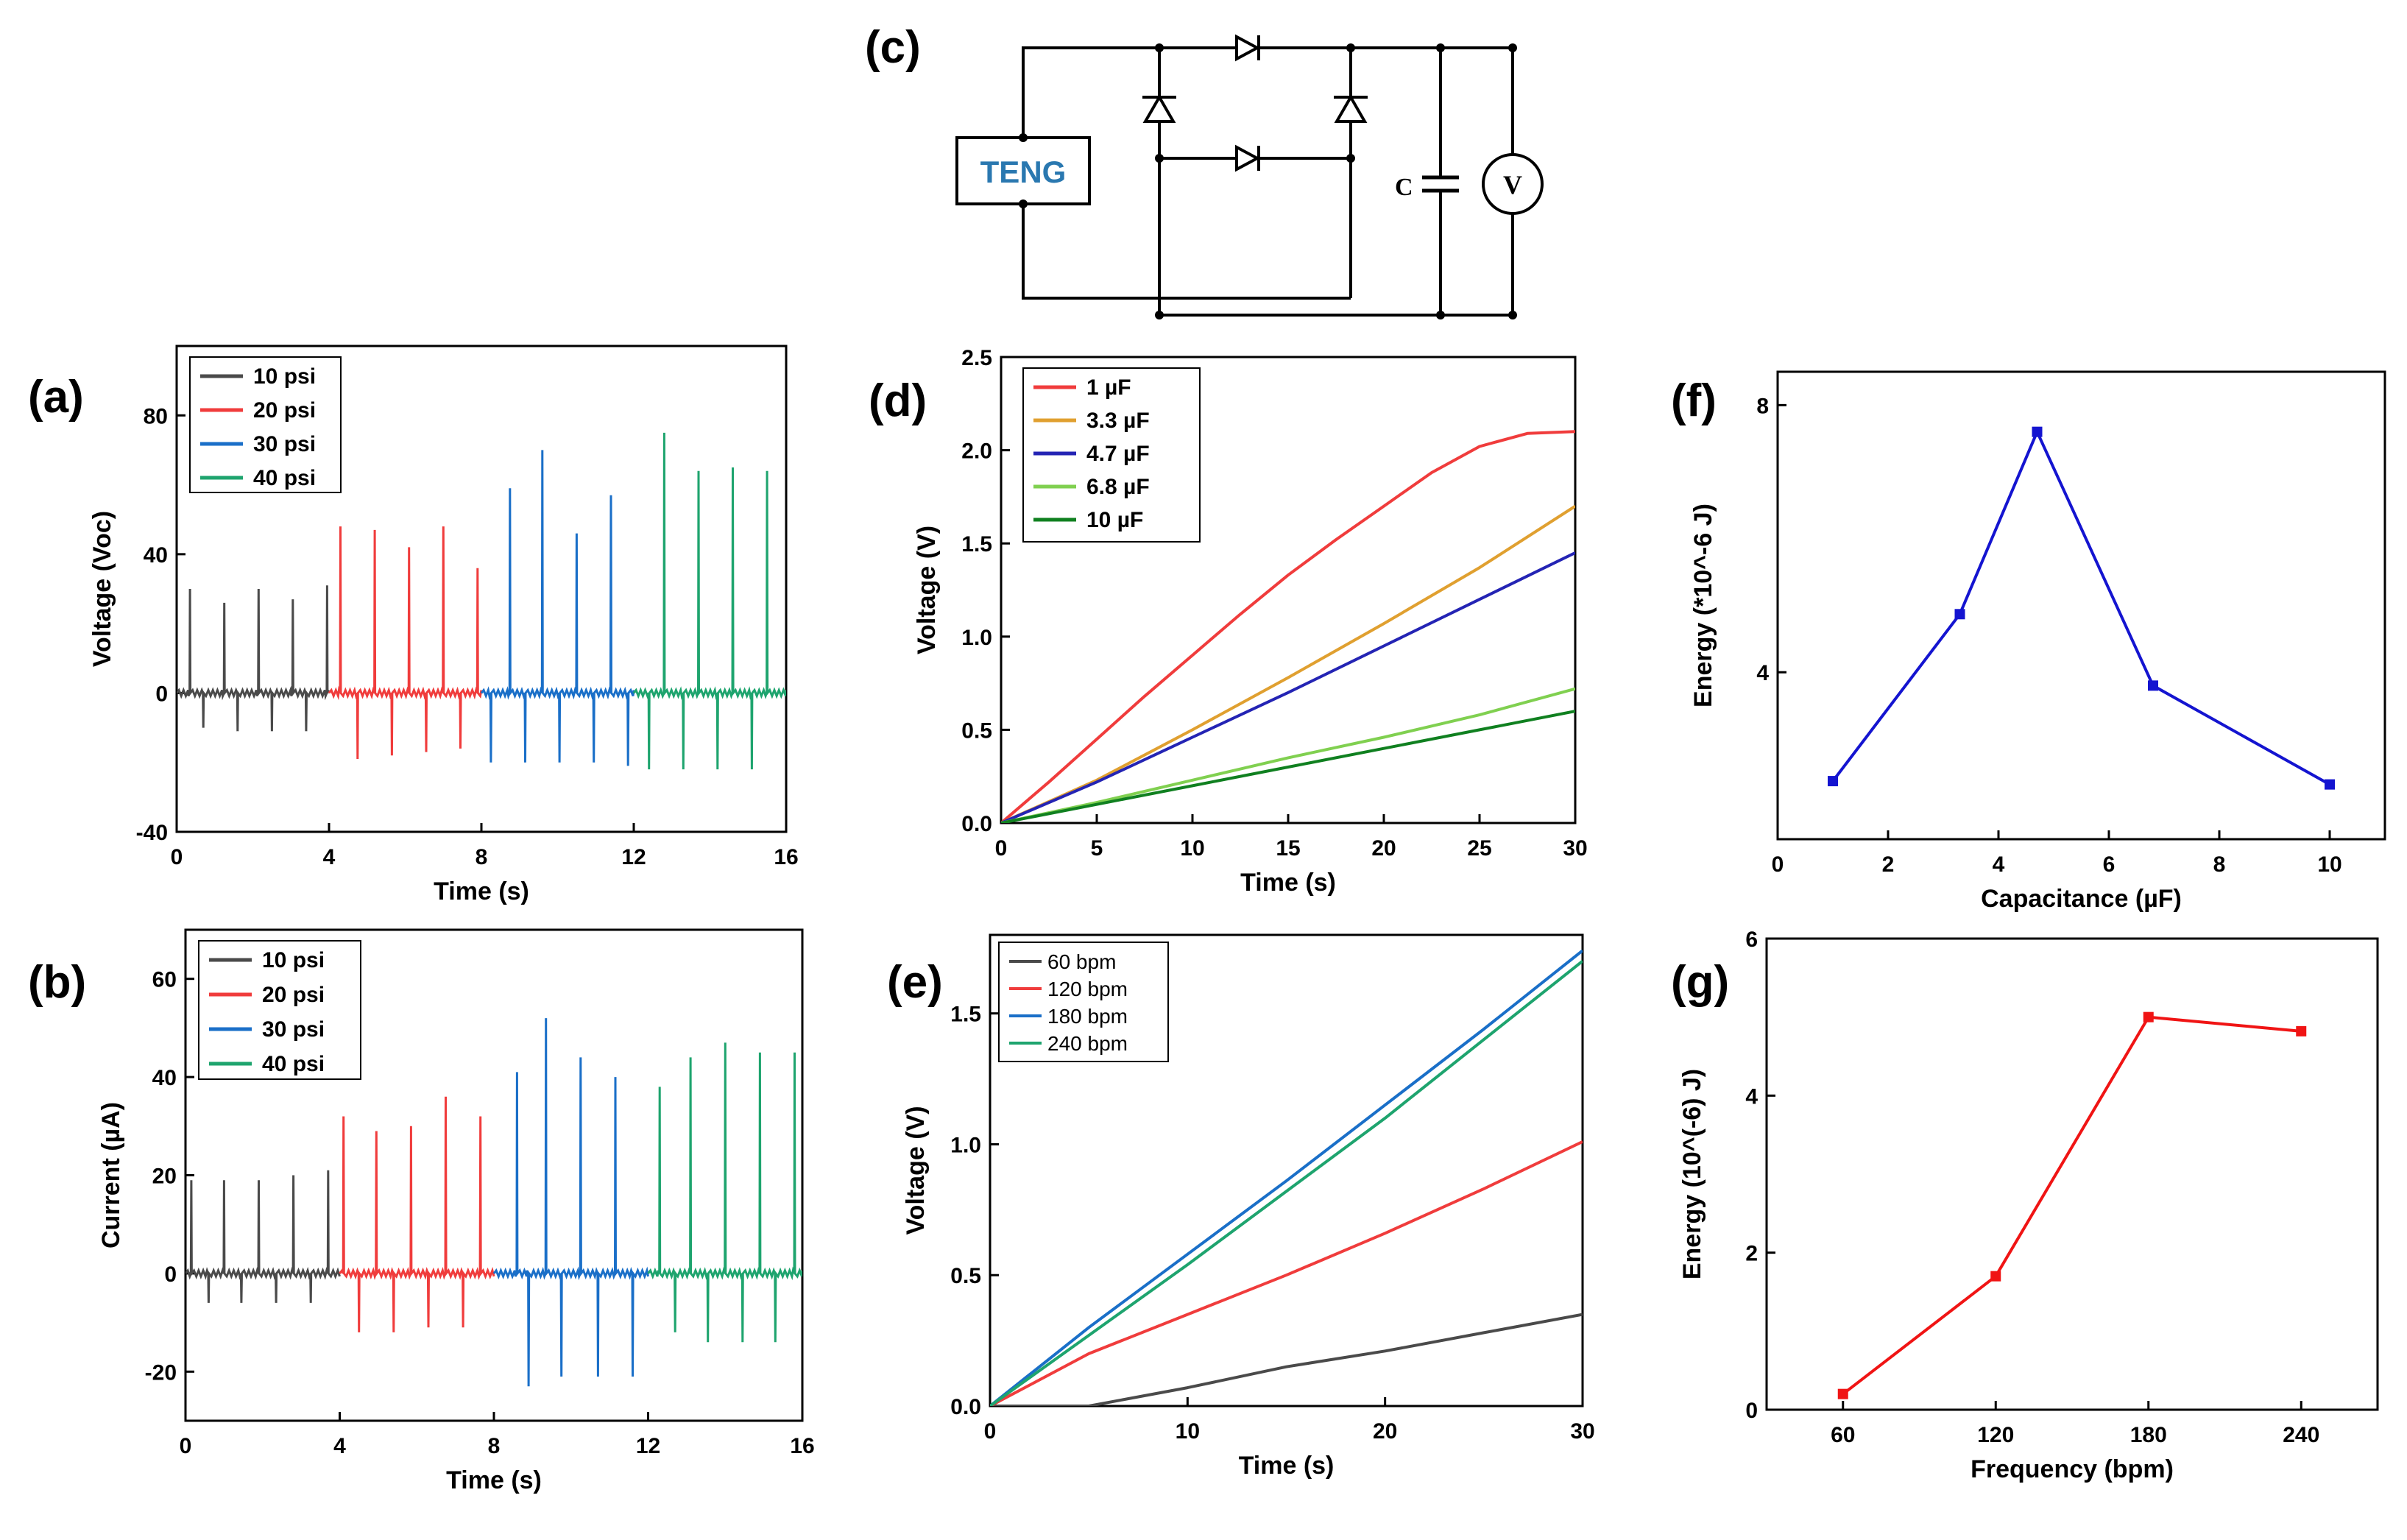 This screenshot has height=1540, width=2407. Describe the element at coordinates (893, 47) in the screenshot. I see `panel-label-c: (c)` at that location.